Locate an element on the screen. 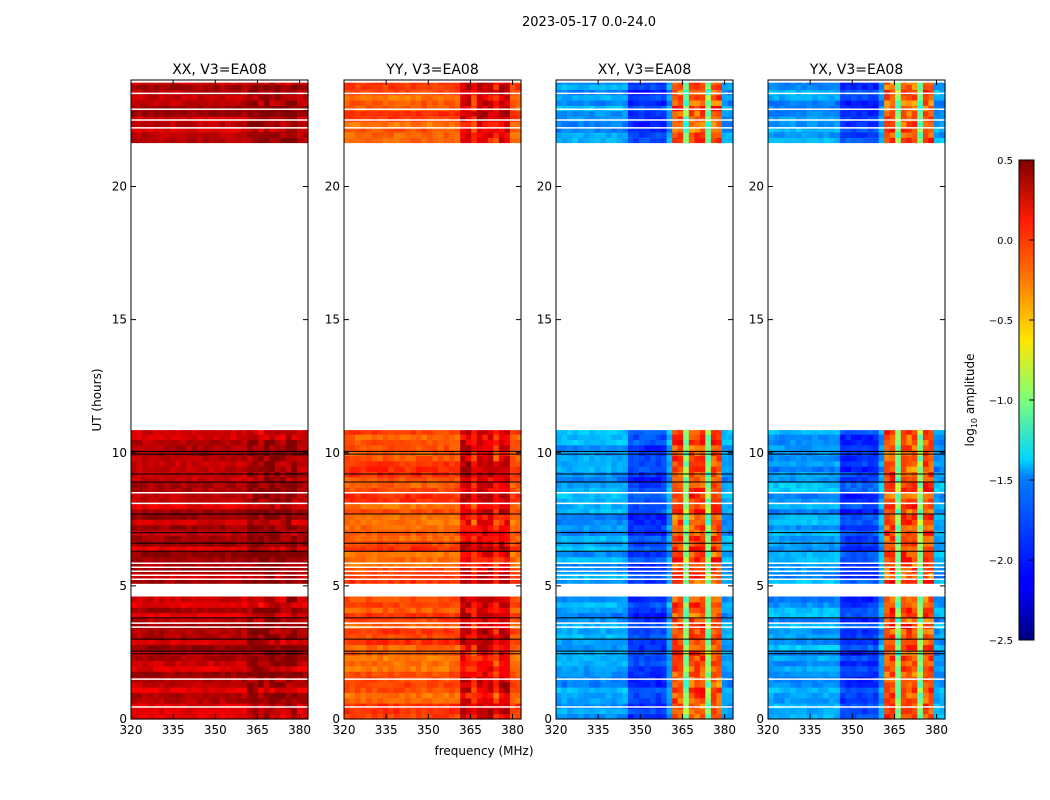  panel-frame is located at coordinates (432, 399).